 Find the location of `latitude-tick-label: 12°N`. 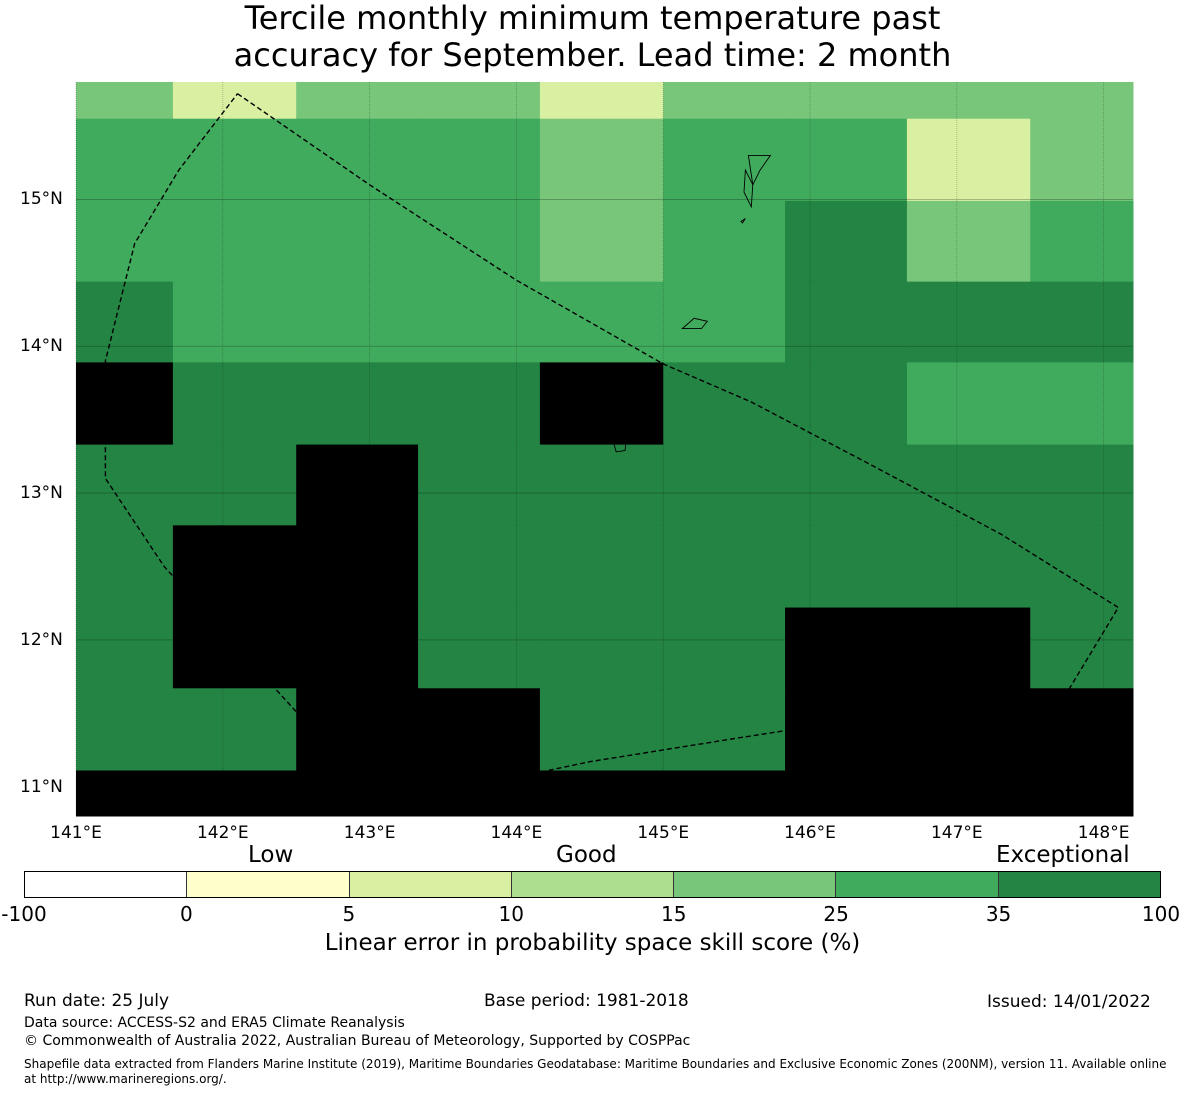

latitude-tick-label: 12°N is located at coordinates (41, 639).